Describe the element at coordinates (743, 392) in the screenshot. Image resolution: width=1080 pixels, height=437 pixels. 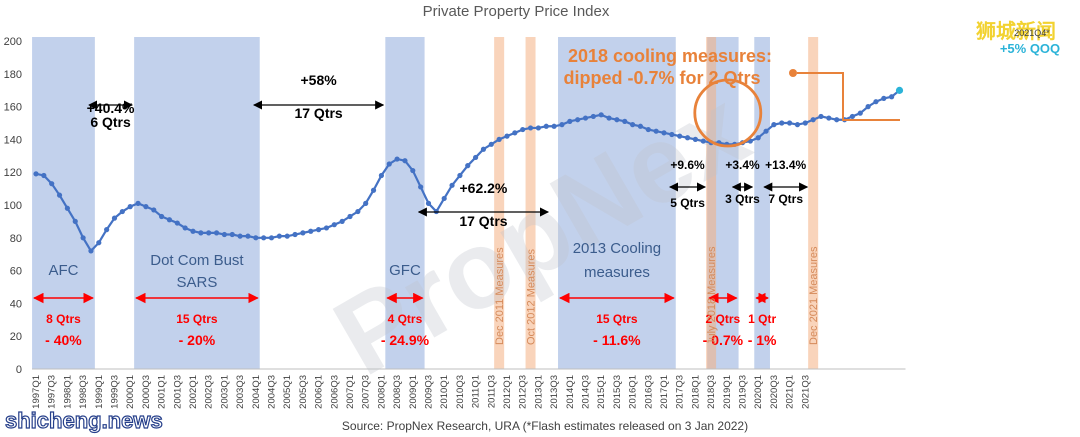
I see `x-tick-label: 2019Q3` at that location.